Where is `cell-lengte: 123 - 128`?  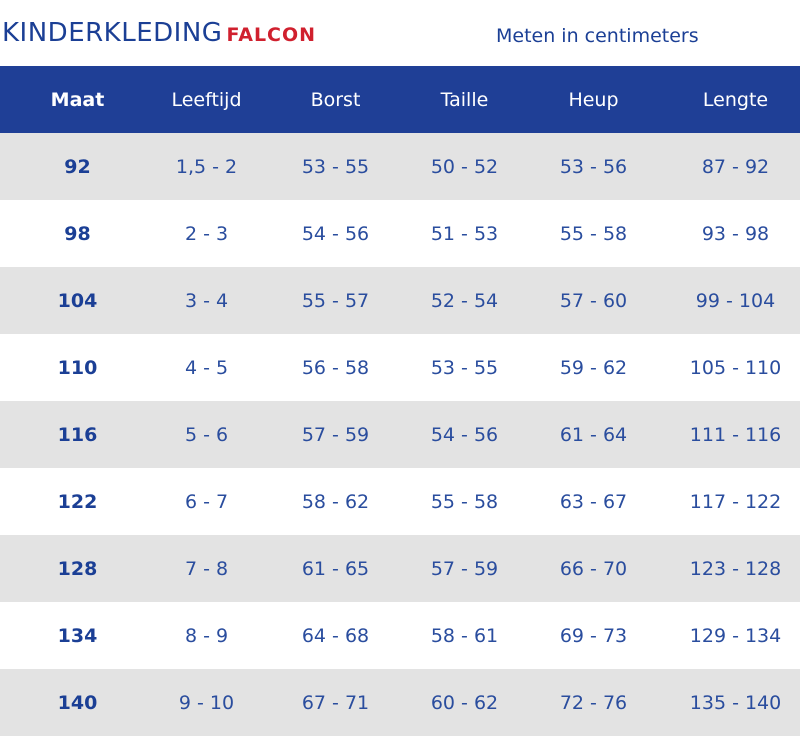 cell-lengte: 123 - 128 is located at coordinates (735, 568).